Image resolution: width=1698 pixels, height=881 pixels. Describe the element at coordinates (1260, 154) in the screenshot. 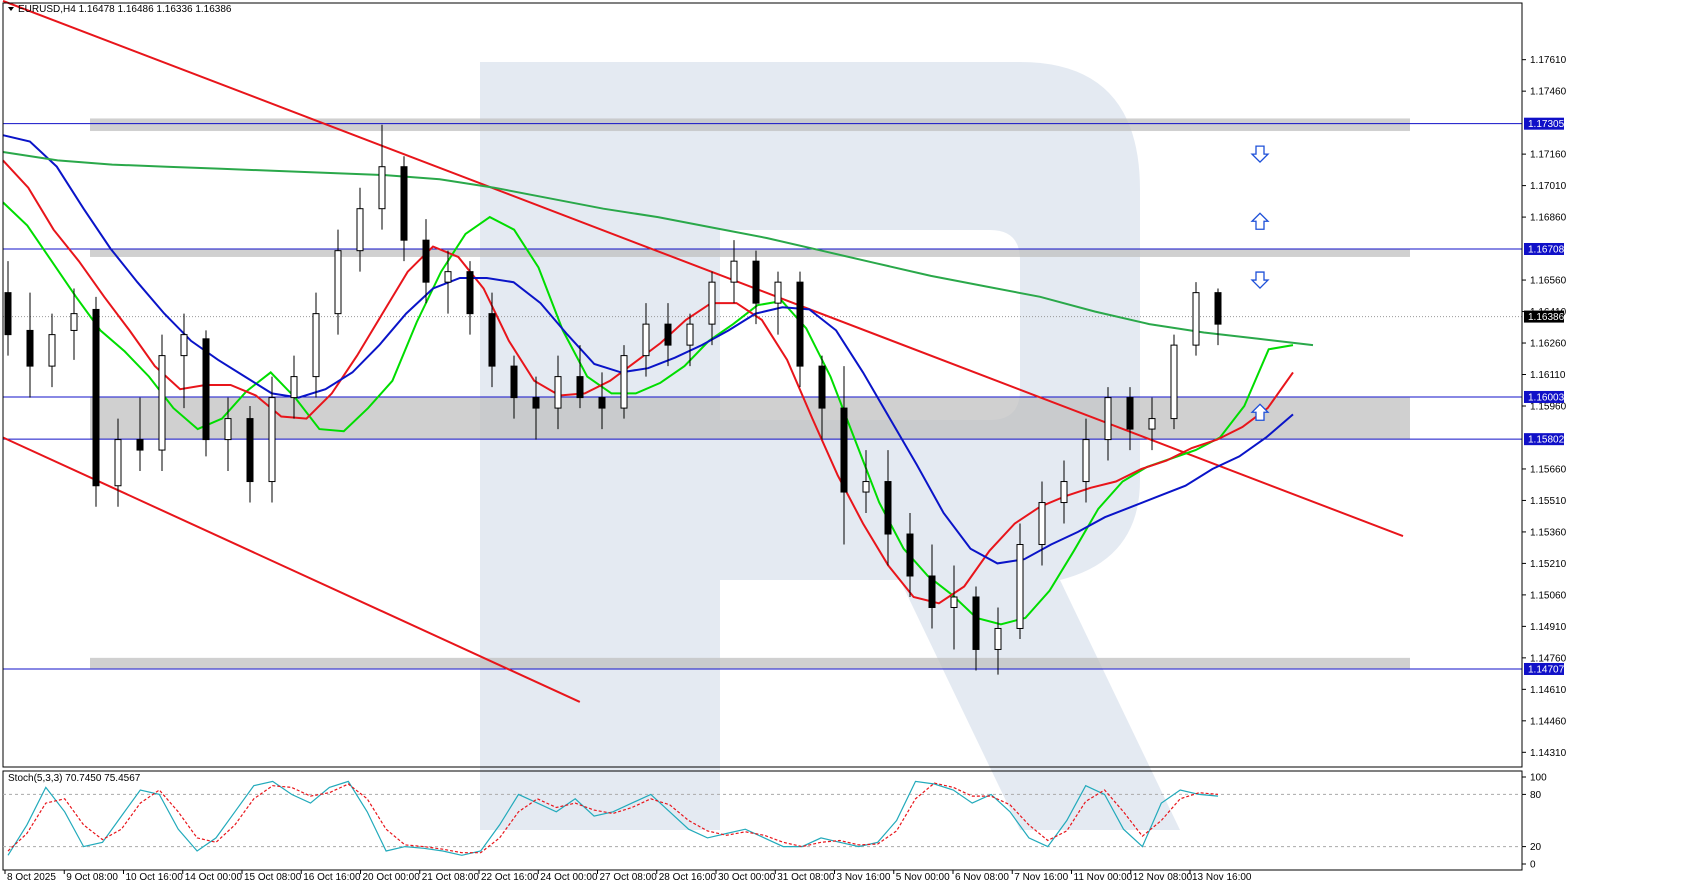

I see `arrow-down-icon` at that location.